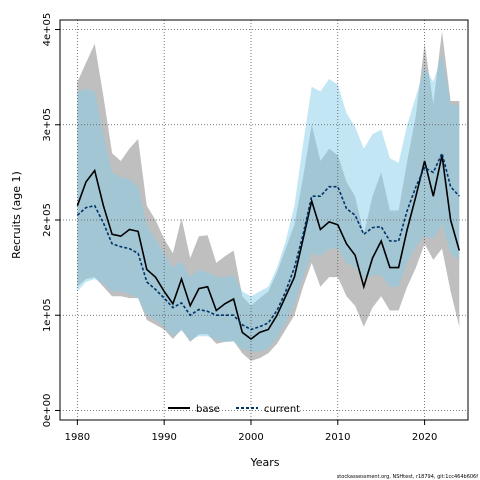 Image resolution: width=480 pixels, height=480 pixels. I want to click on y-tick-label-0: 0e+00, so click(47, 411).